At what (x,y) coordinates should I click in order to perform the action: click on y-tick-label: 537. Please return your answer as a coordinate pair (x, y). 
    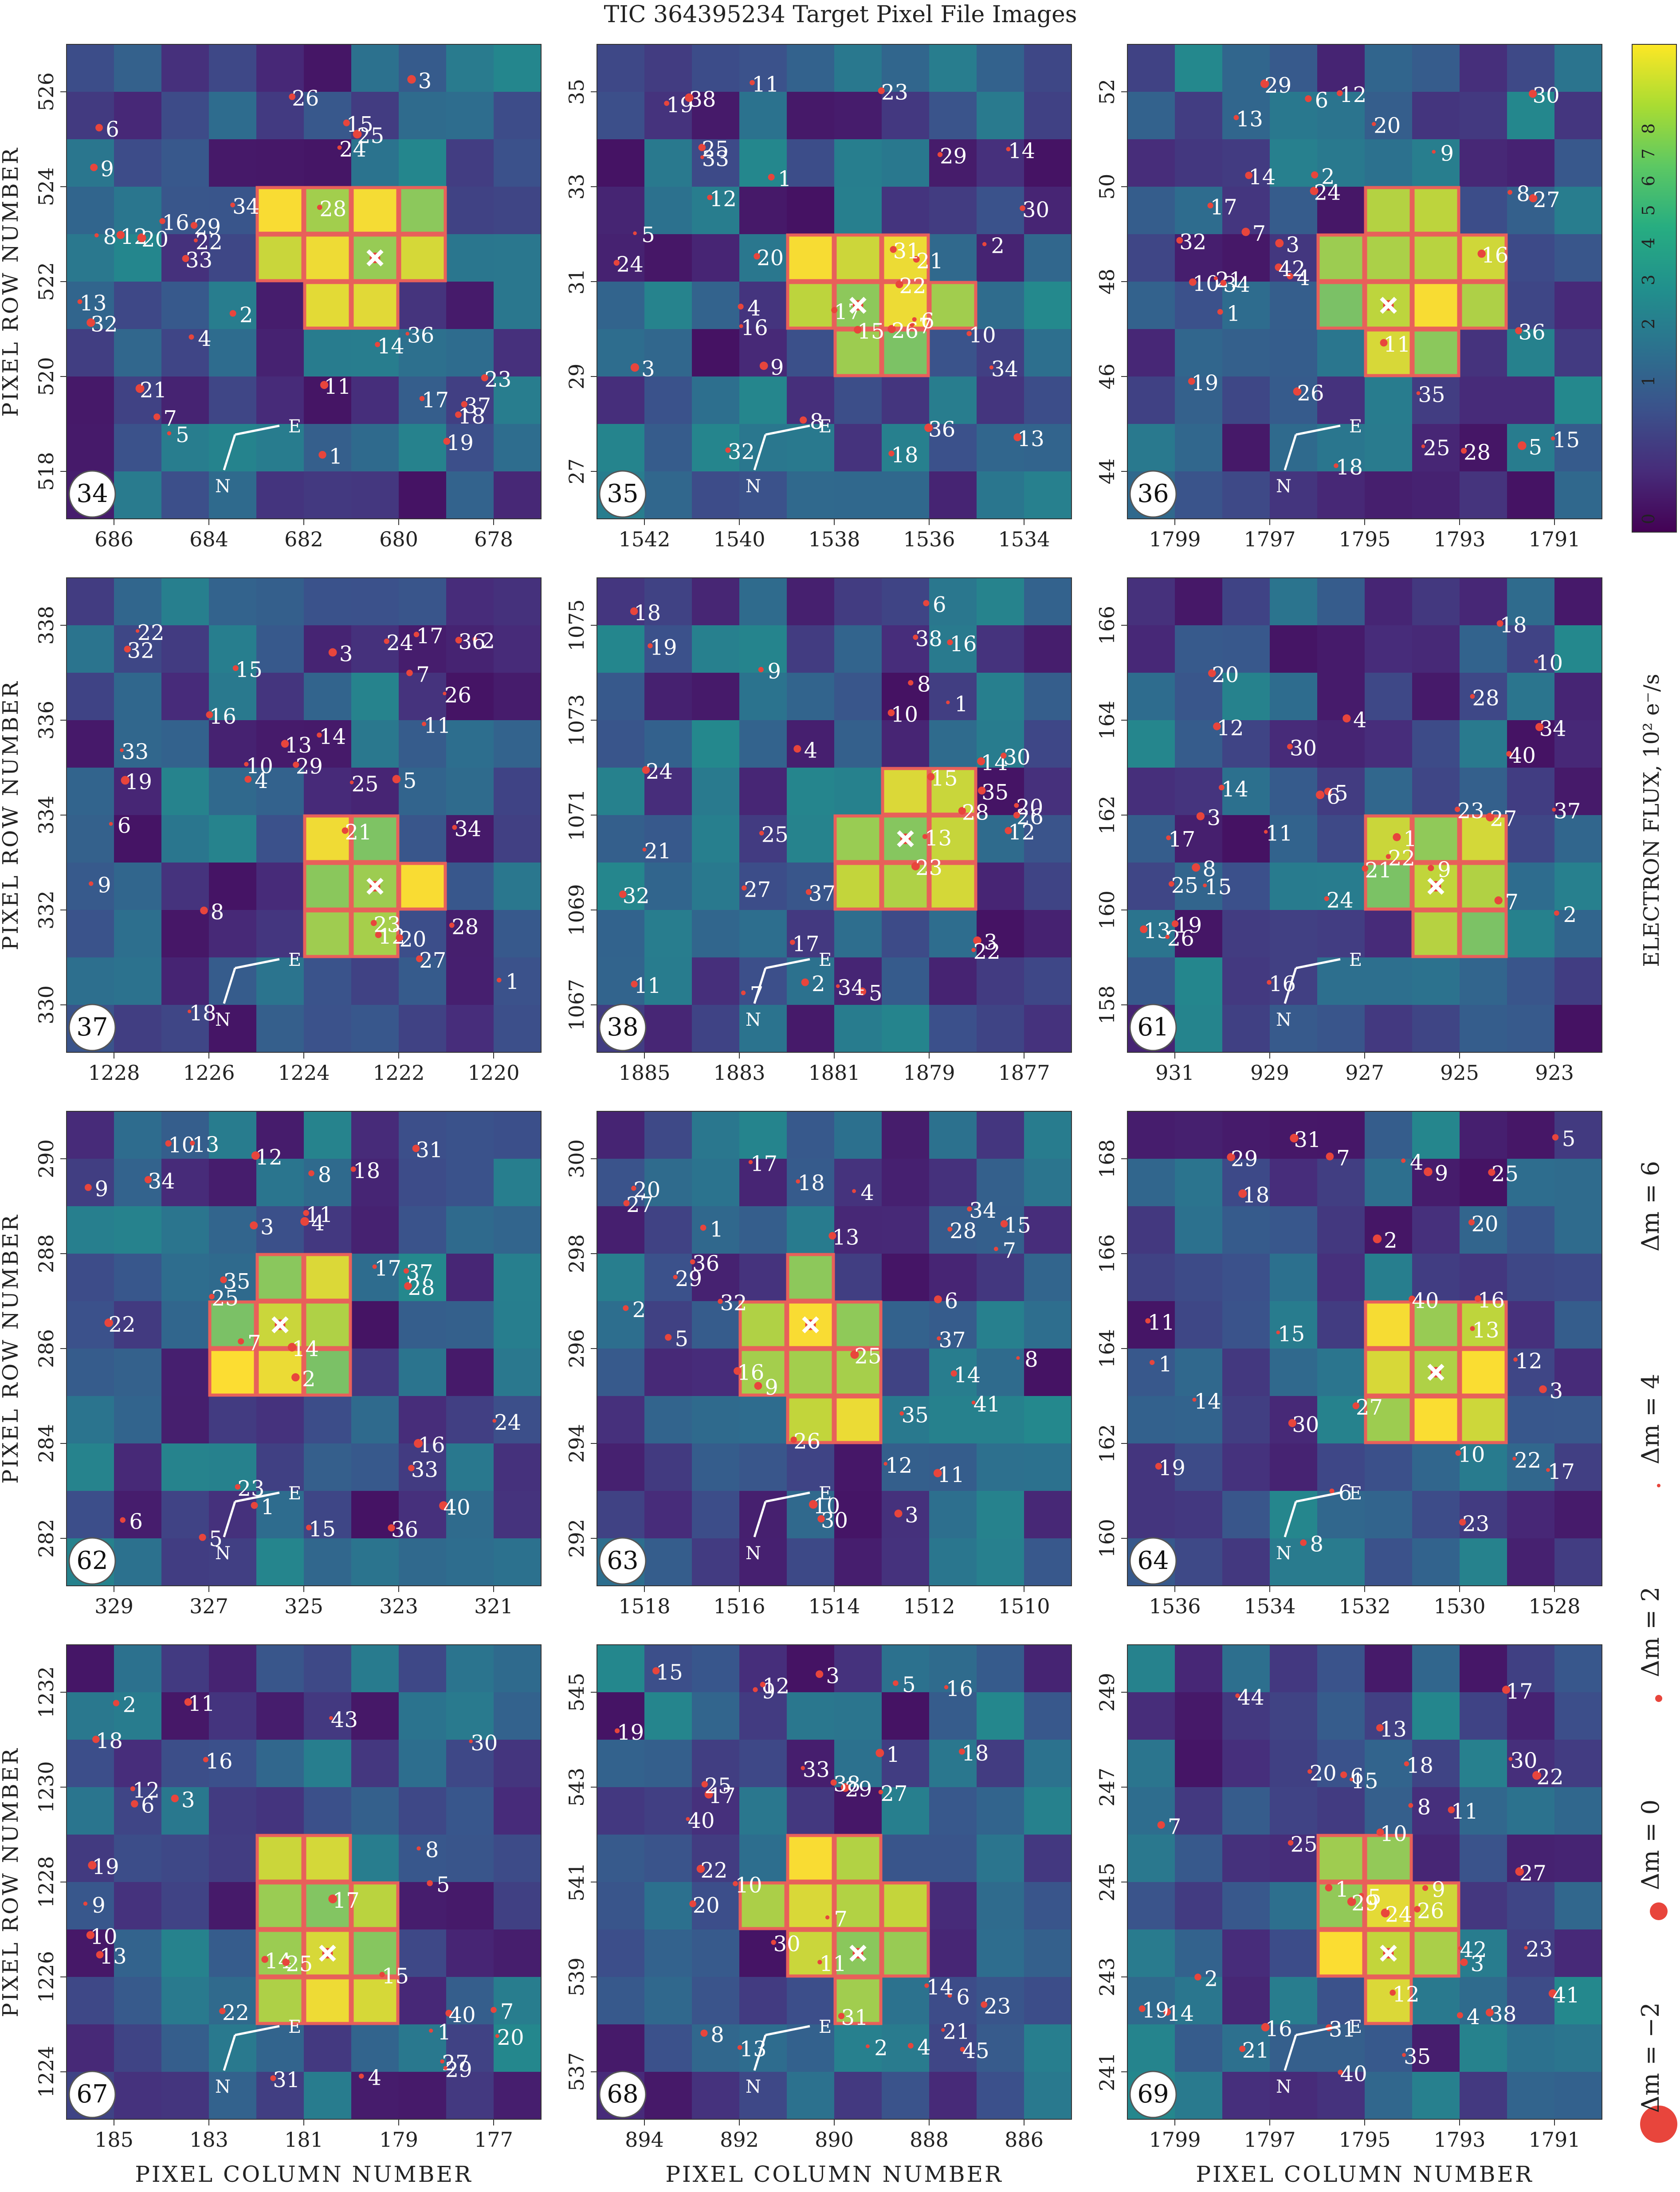
    Looking at the image, I should click on (577, 2071).